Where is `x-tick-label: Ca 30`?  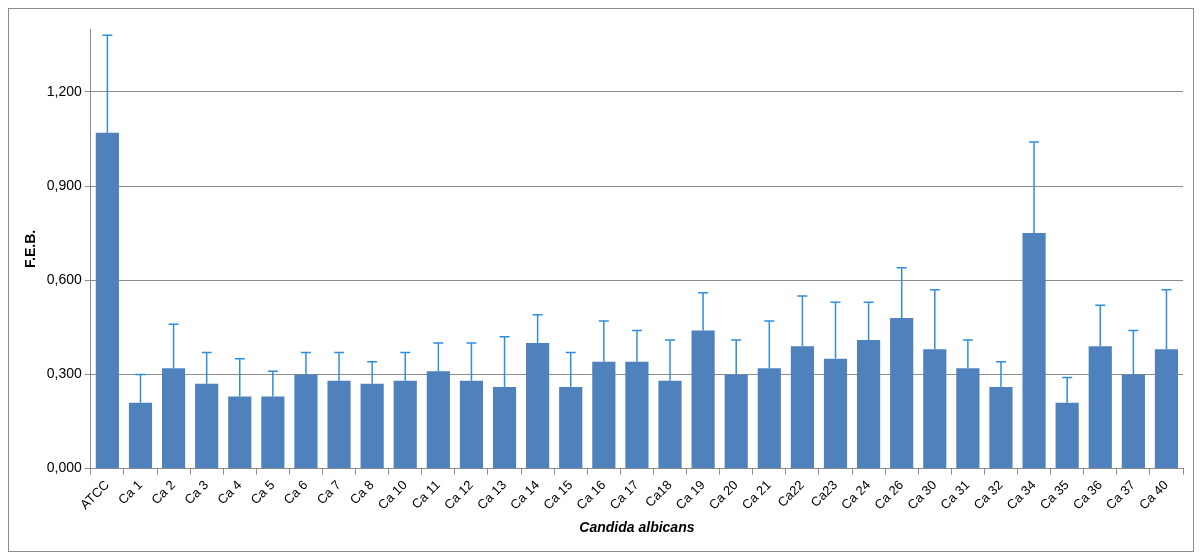
x-tick-label: Ca 30 is located at coordinates (922, 495).